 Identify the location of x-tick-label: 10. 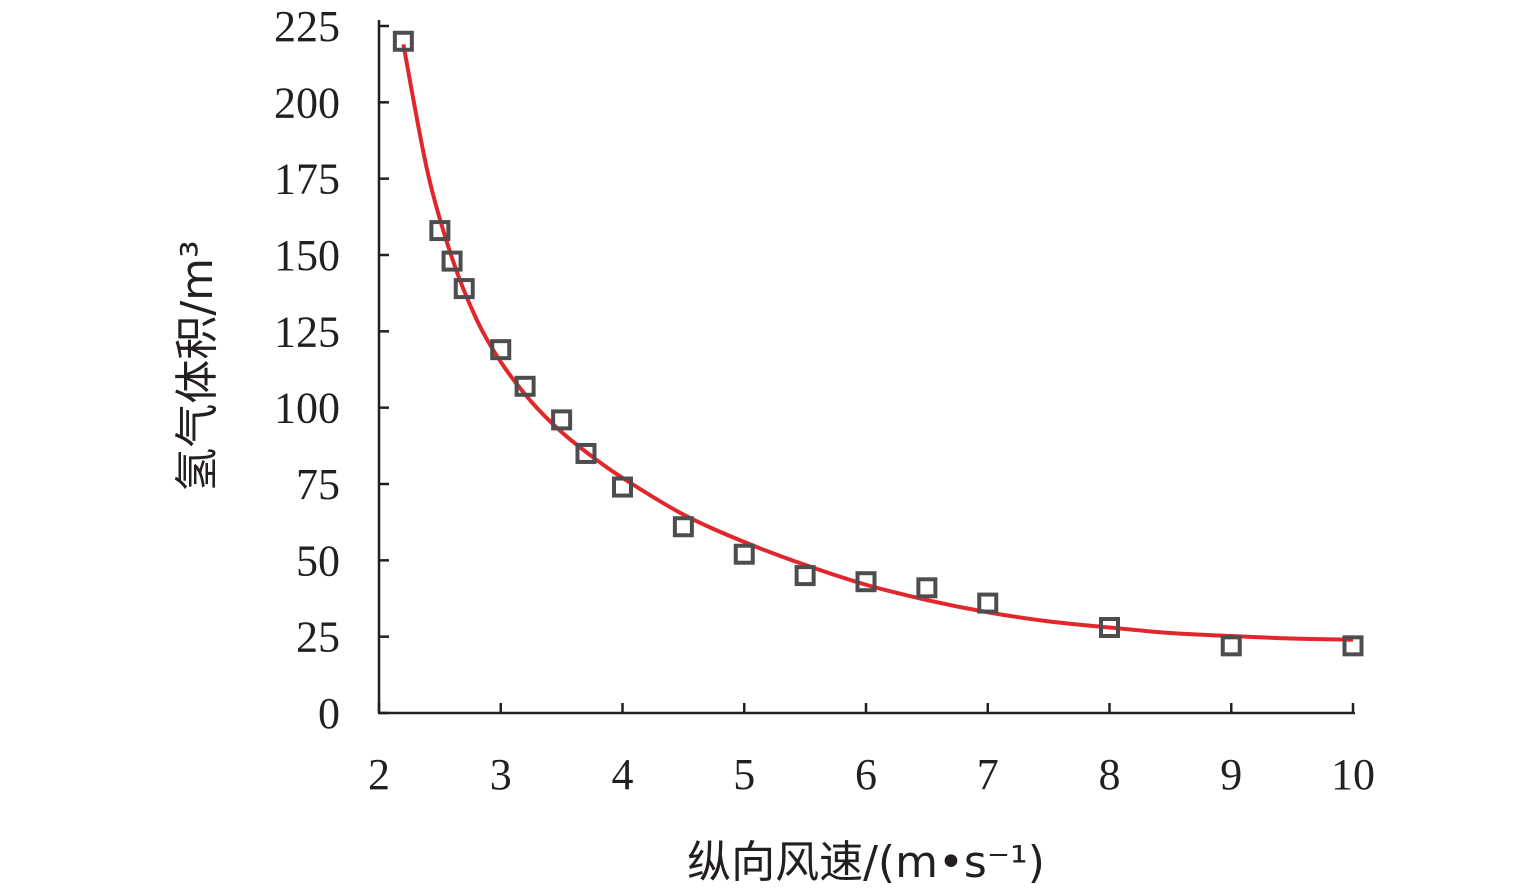
(1353, 774).